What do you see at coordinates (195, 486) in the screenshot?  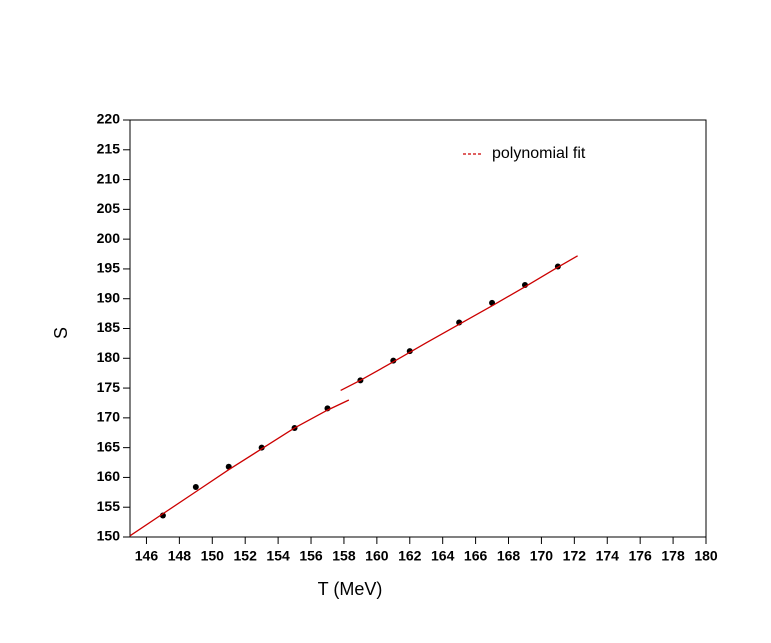 I see `data-point` at bounding box center [195, 486].